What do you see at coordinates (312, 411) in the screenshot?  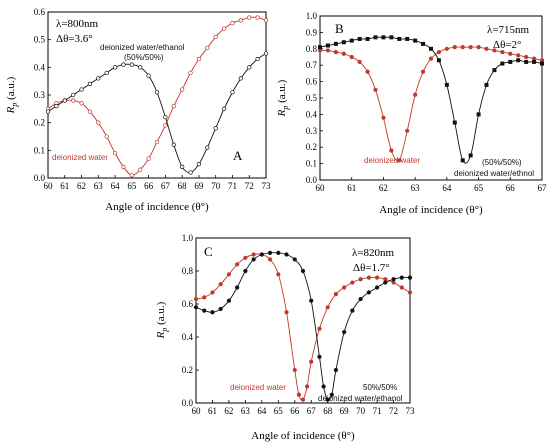 I see `panel-c-xtick-label: 67` at bounding box center [312, 411].